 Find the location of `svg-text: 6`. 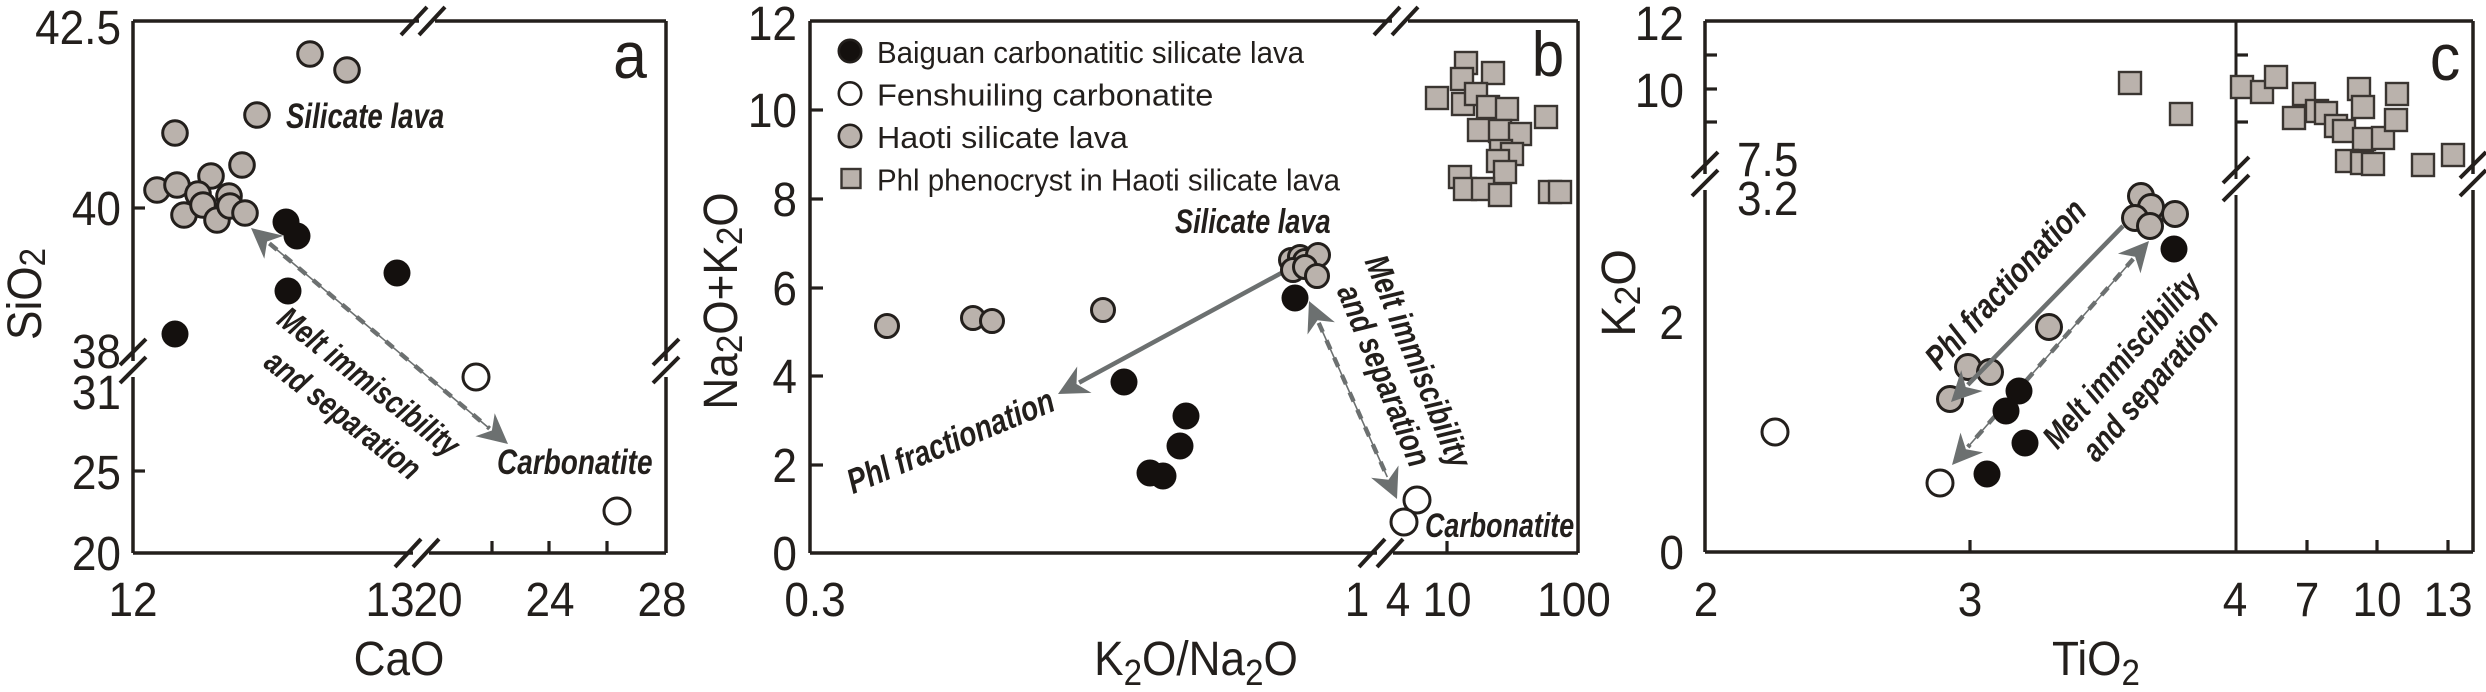

svg-text: 6 is located at coordinates (784, 288).